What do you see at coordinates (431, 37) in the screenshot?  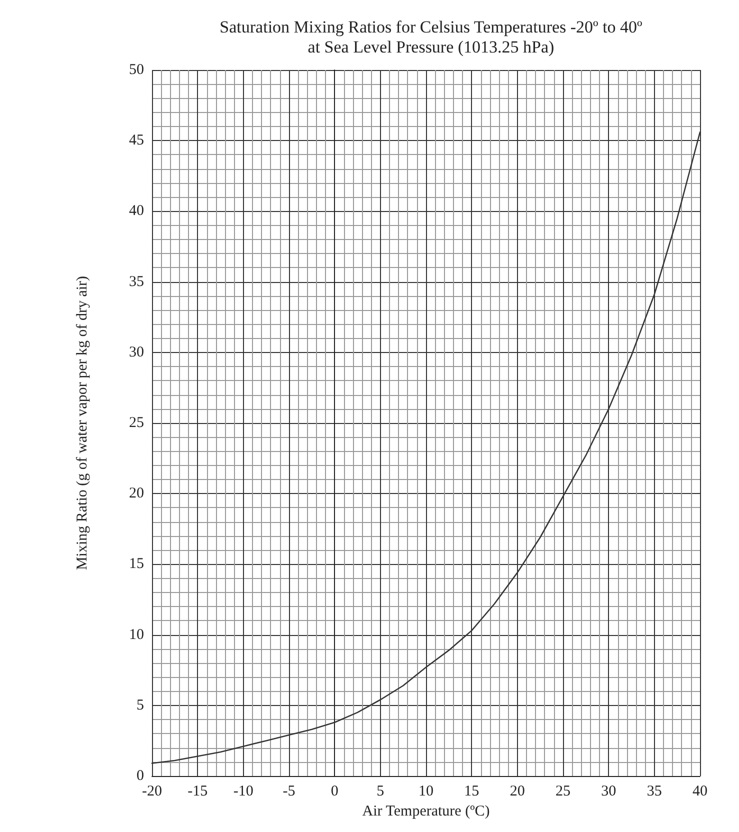 I see `chart-title: Saturation Mixing Ratios for Celsius Temperatures -20º to 40º at Sea Level Pressure (1013.25 hPa)` at bounding box center [431, 37].